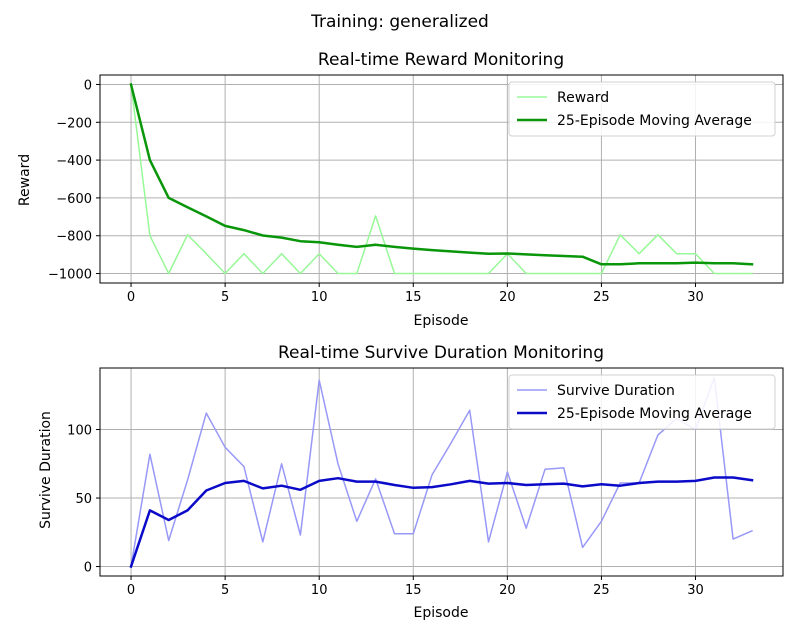 The width and height of the screenshot is (800, 637). Describe the element at coordinates (83, 499) in the screenshot. I see `y-tick-label: 50` at that location.